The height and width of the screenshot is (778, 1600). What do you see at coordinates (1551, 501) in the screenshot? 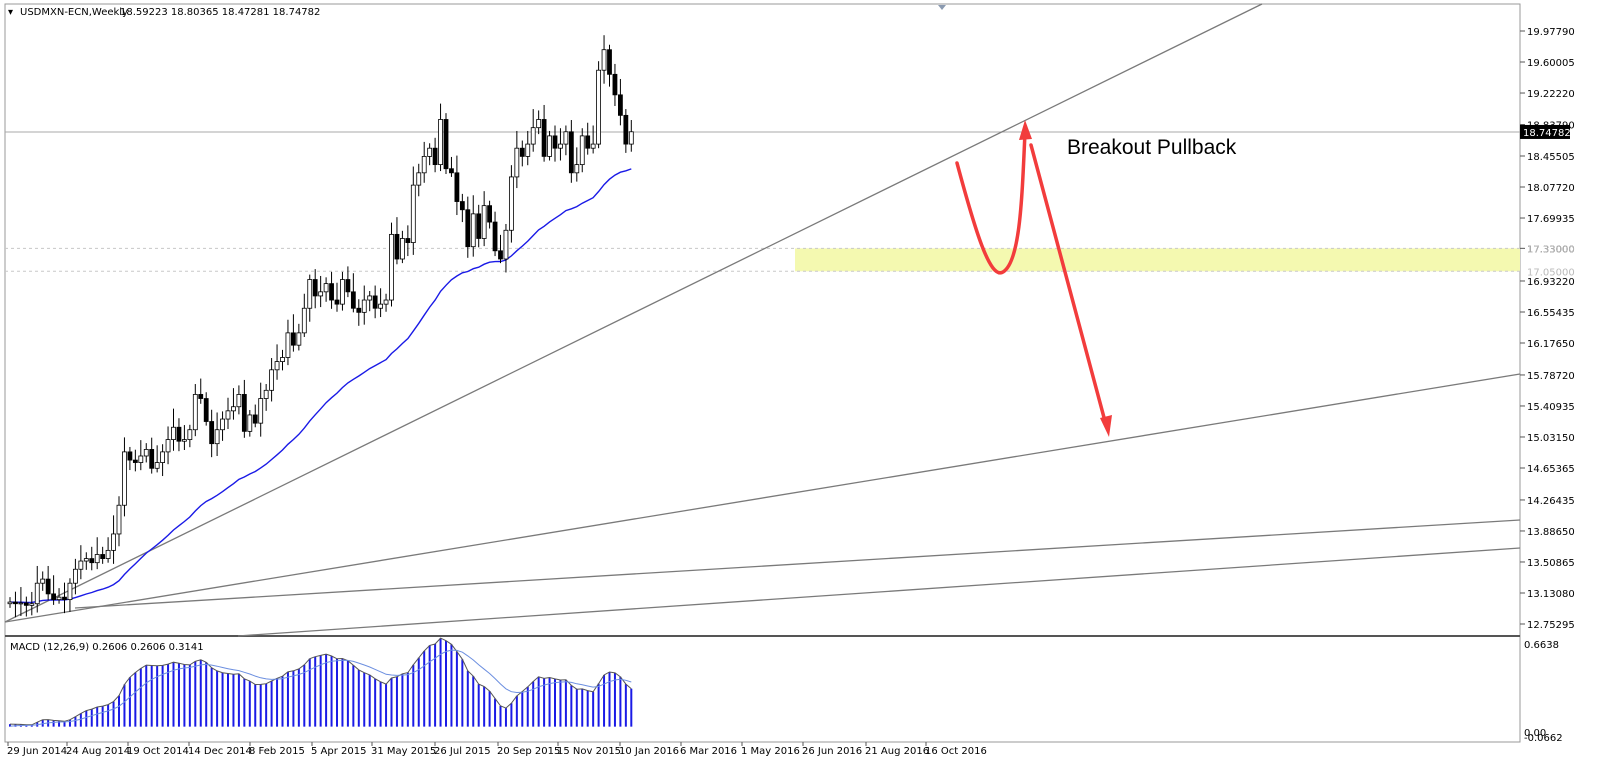
I see `price-tick-label: 14.26435` at bounding box center [1551, 501].